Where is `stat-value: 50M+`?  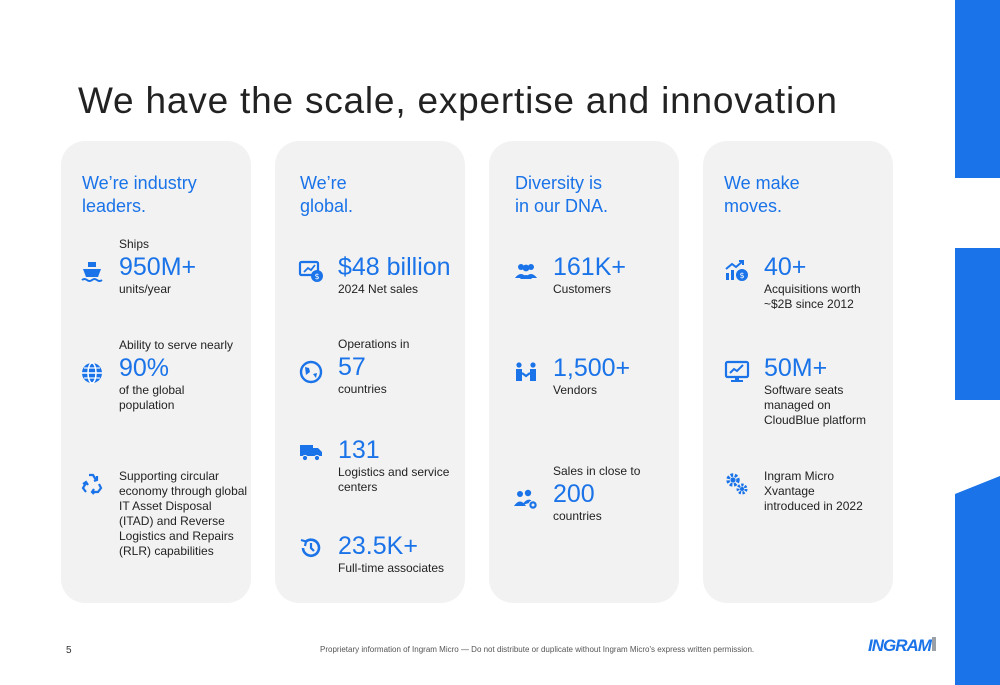
stat-value: 50M+ is located at coordinates (796, 368).